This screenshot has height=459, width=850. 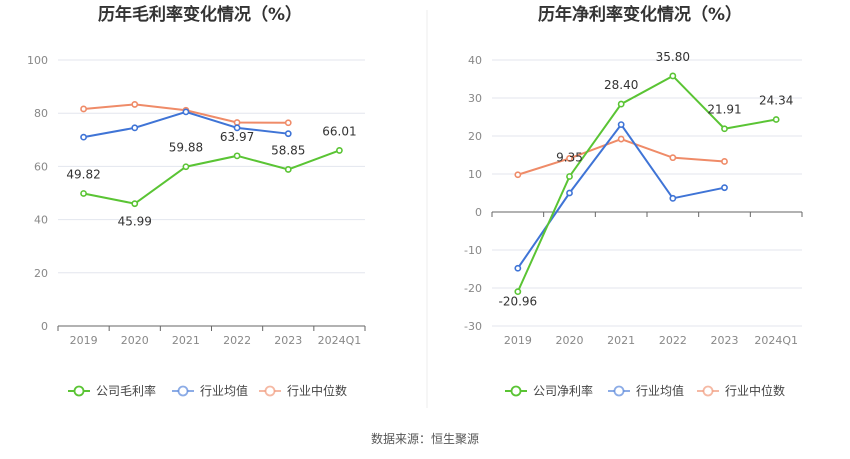 I want to click on y-tick-label: 100, so click(x=37, y=60).